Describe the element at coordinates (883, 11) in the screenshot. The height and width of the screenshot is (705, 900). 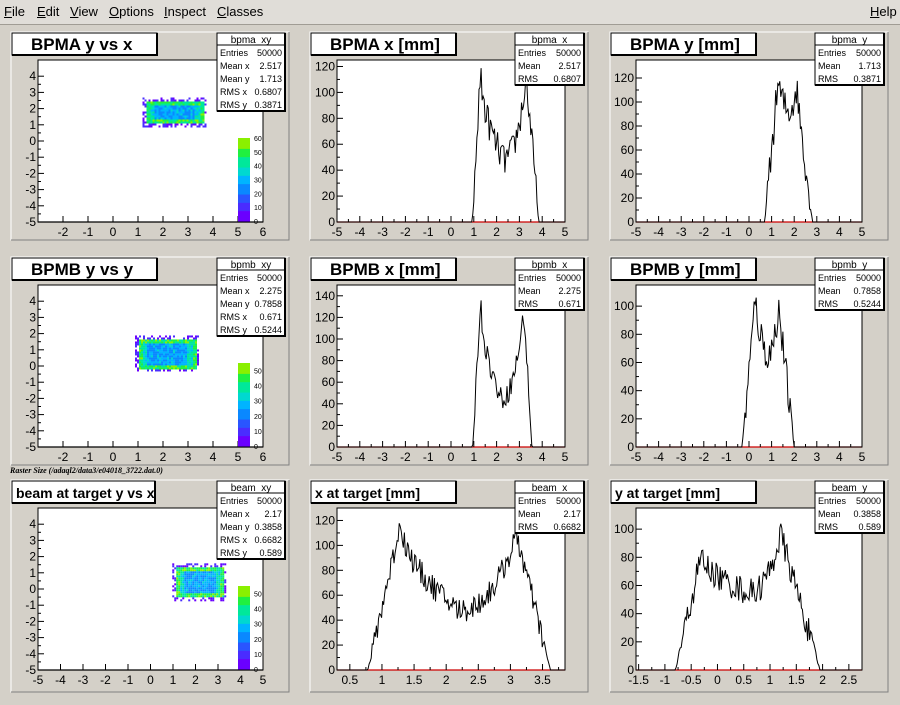
I see `menu-help: Help` at that location.